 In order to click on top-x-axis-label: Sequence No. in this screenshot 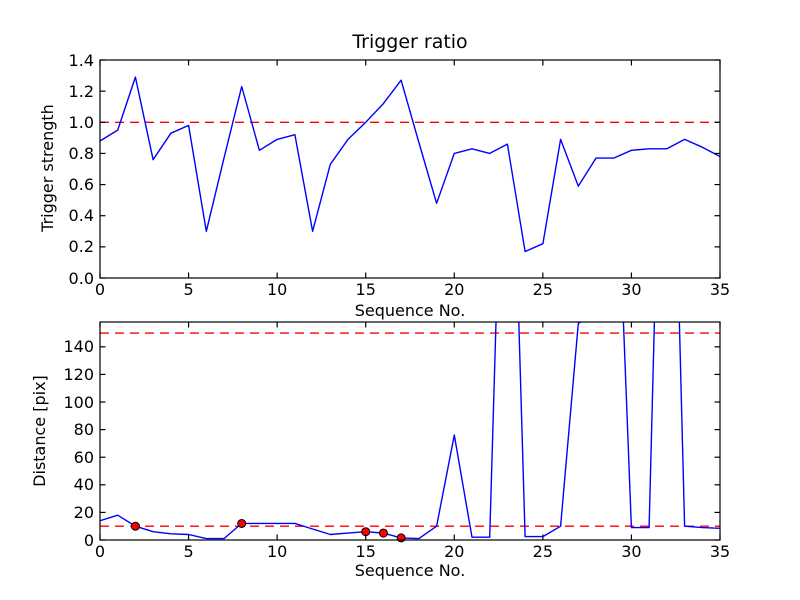, I will do `click(410, 310)`.